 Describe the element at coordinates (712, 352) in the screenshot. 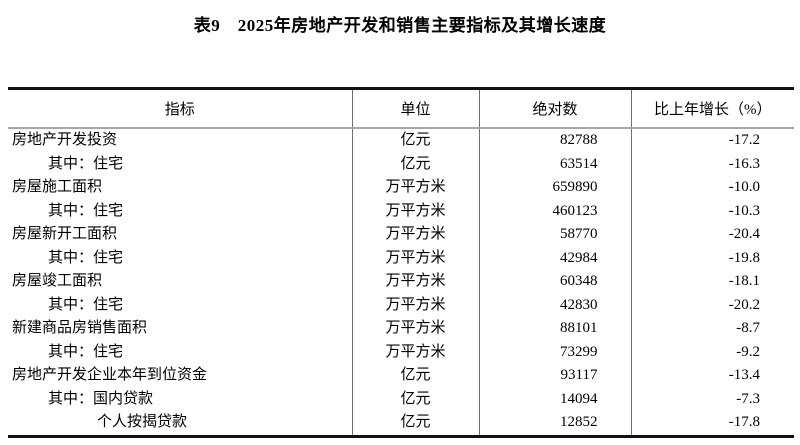

I see `growth-cell: -9.2` at that location.